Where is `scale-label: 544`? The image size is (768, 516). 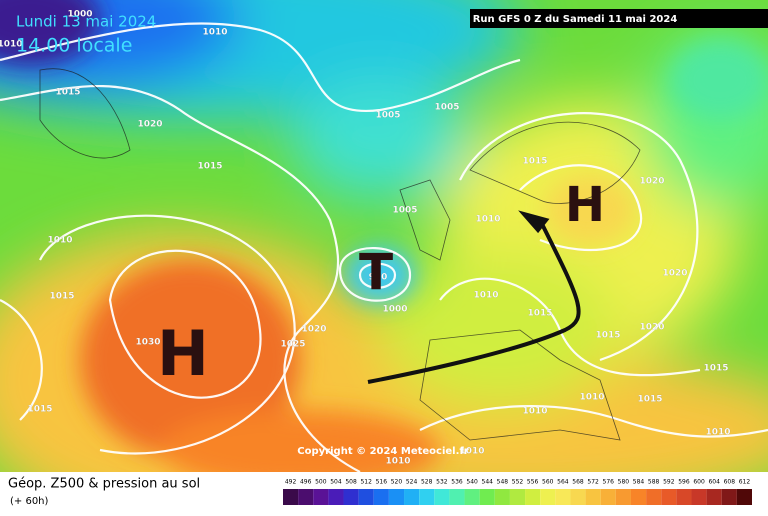 scale-label: 544 is located at coordinates (488, 482).